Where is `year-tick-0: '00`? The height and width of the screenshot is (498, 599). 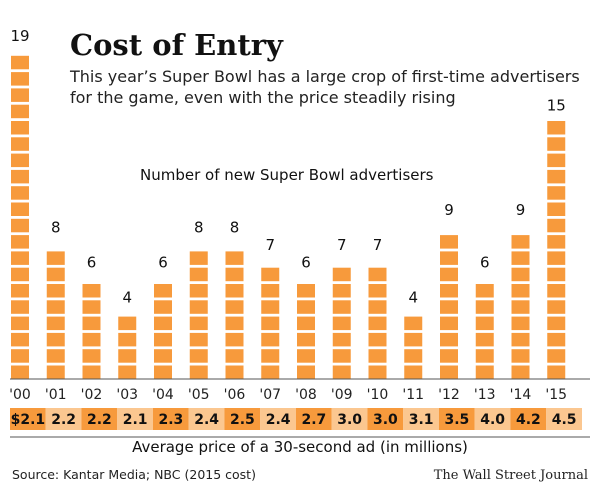
year-tick-0: '00 is located at coordinates (20, 395).